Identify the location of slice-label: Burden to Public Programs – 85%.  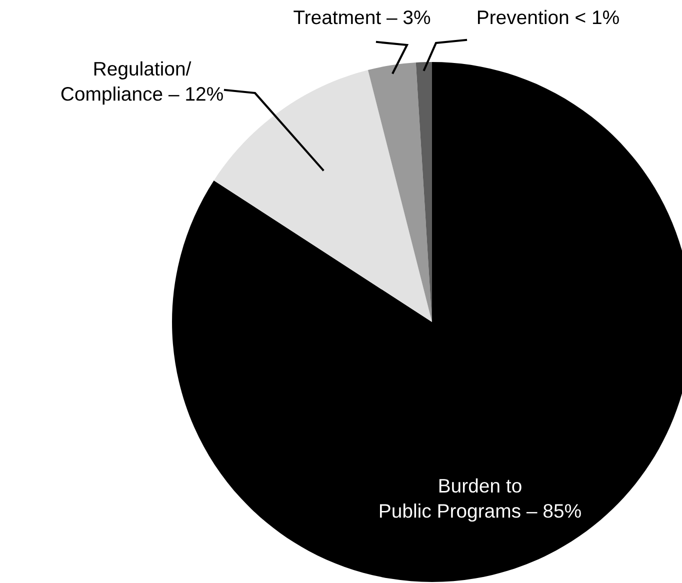
(480, 500).